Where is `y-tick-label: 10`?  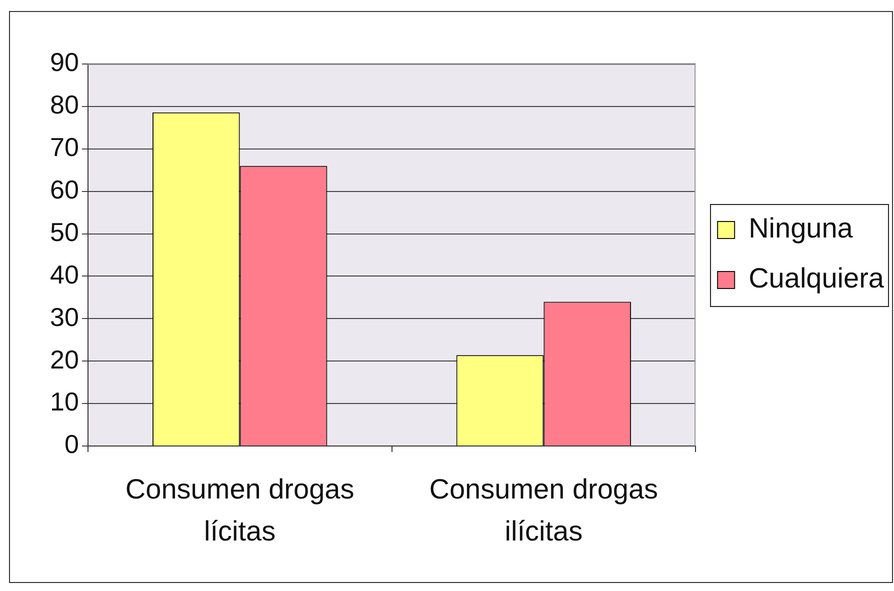
y-tick-label: 10 is located at coordinates (64, 401).